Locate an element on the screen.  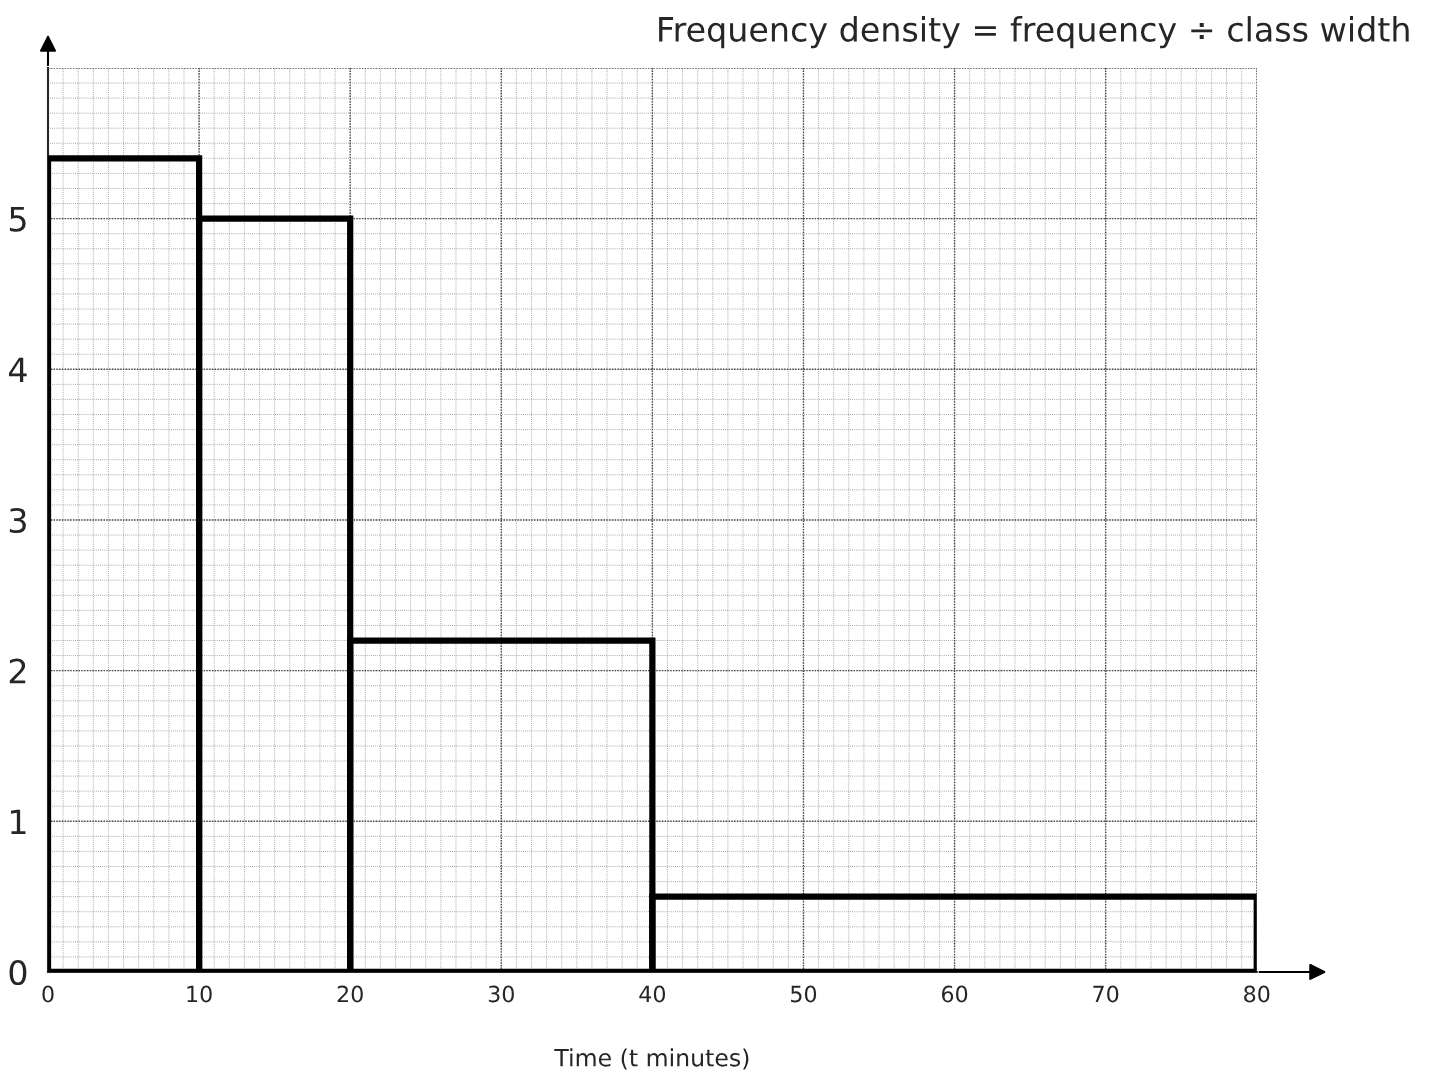
y-tick-label: 3 is located at coordinates (17, 520).